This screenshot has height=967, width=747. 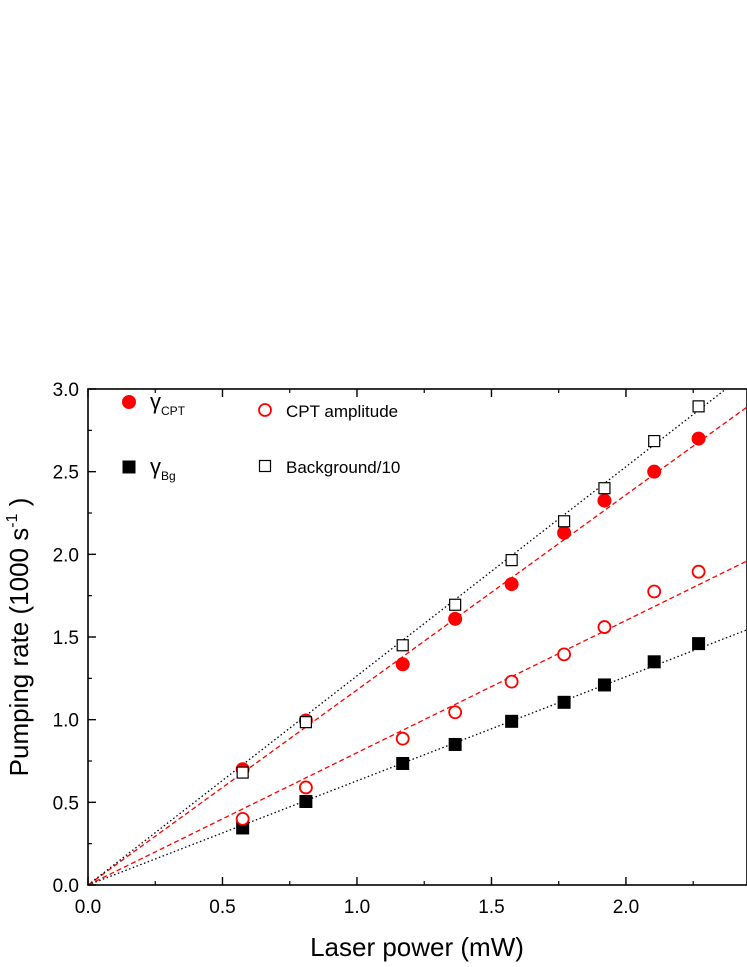 What do you see at coordinates (129, 467) in the screenshot?
I see `legend-marker-bg` at bounding box center [129, 467].